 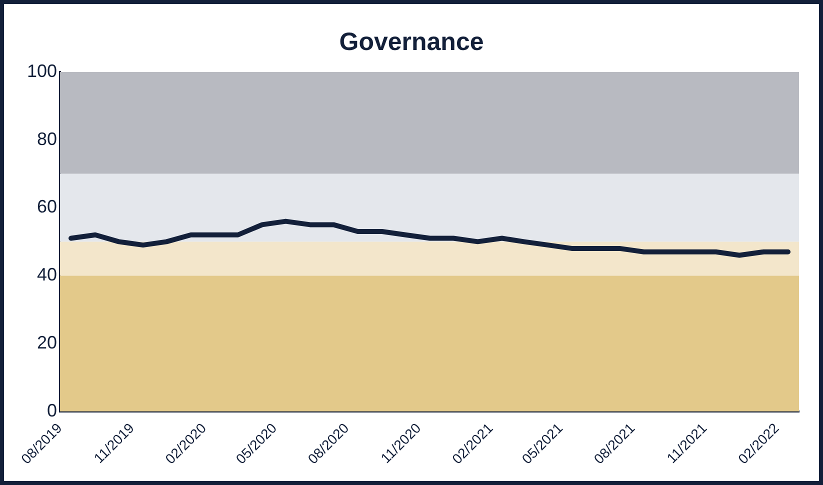 What do you see at coordinates (47, 138) in the screenshot?
I see `y-tick-label: 80` at bounding box center [47, 138].